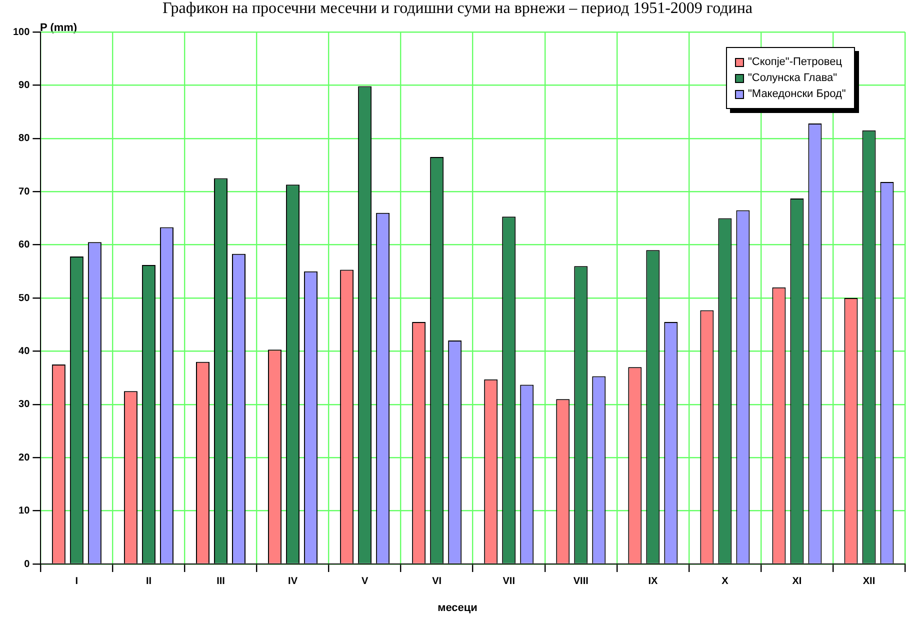 This screenshot has width=915, height=620. I want to click on x-axis-title: месеци, so click(457, 608).